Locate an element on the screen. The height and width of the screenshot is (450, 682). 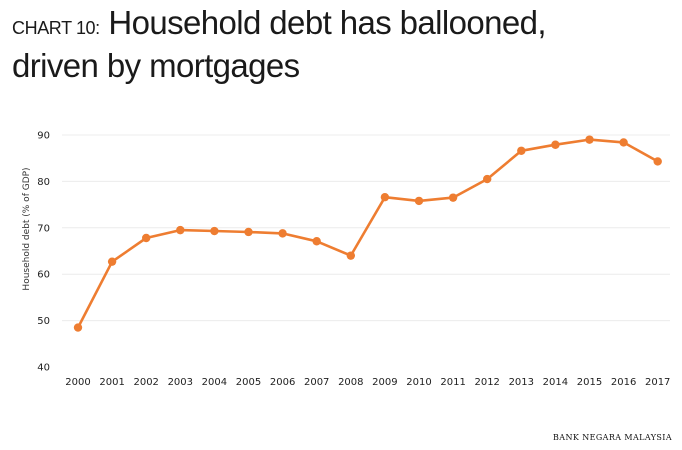
x-tick-label-2010: 2010 is located at coordinates (418, 382).